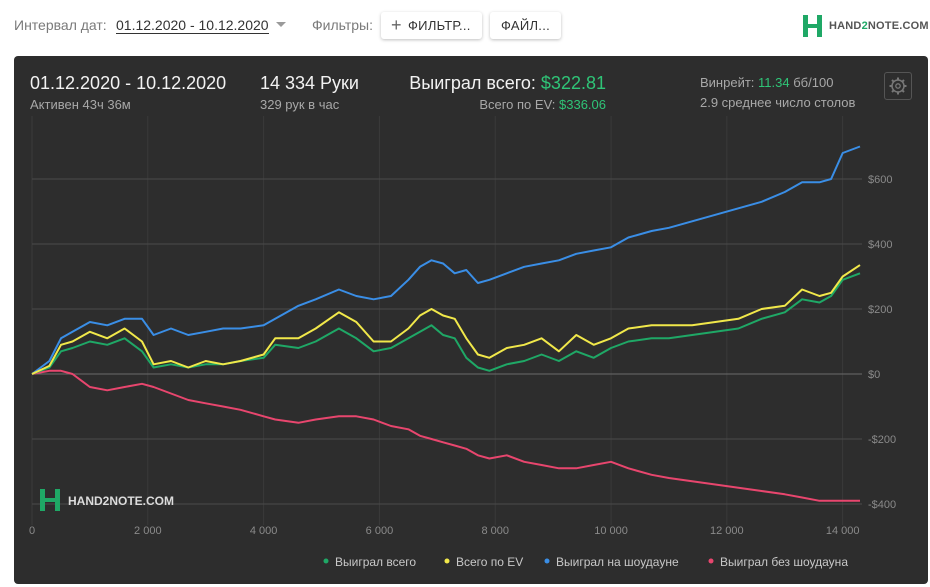 The height and width of the screenshot is (587, 930). I want to click on ev-total-value: $336.06, so click(582, 104).